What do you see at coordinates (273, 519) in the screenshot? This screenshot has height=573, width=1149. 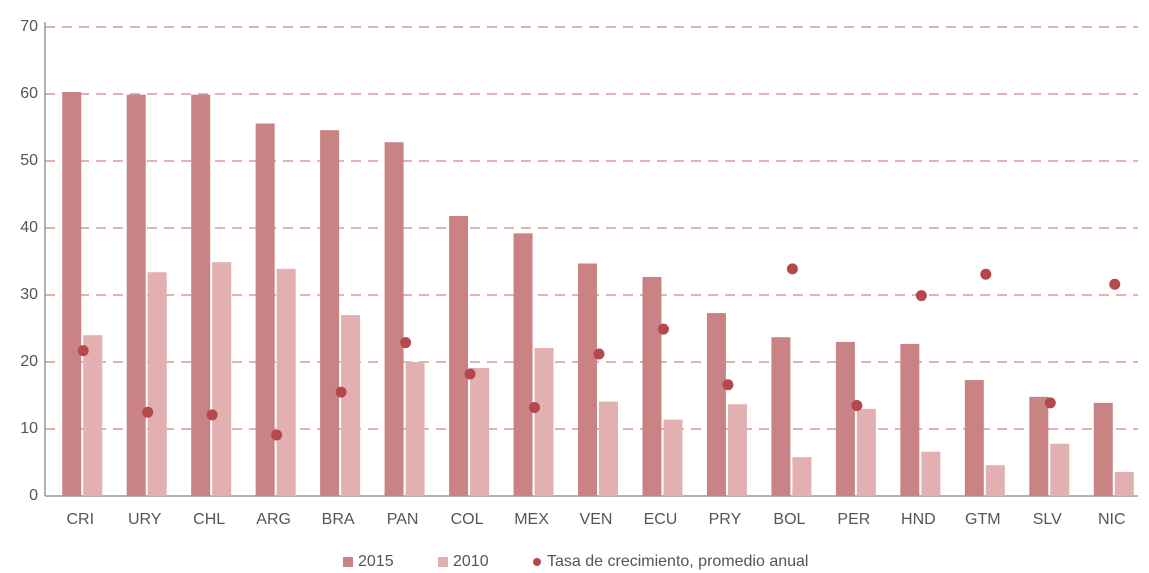 I see `x-tick-label: ARG` at bounding box center [273, 519].